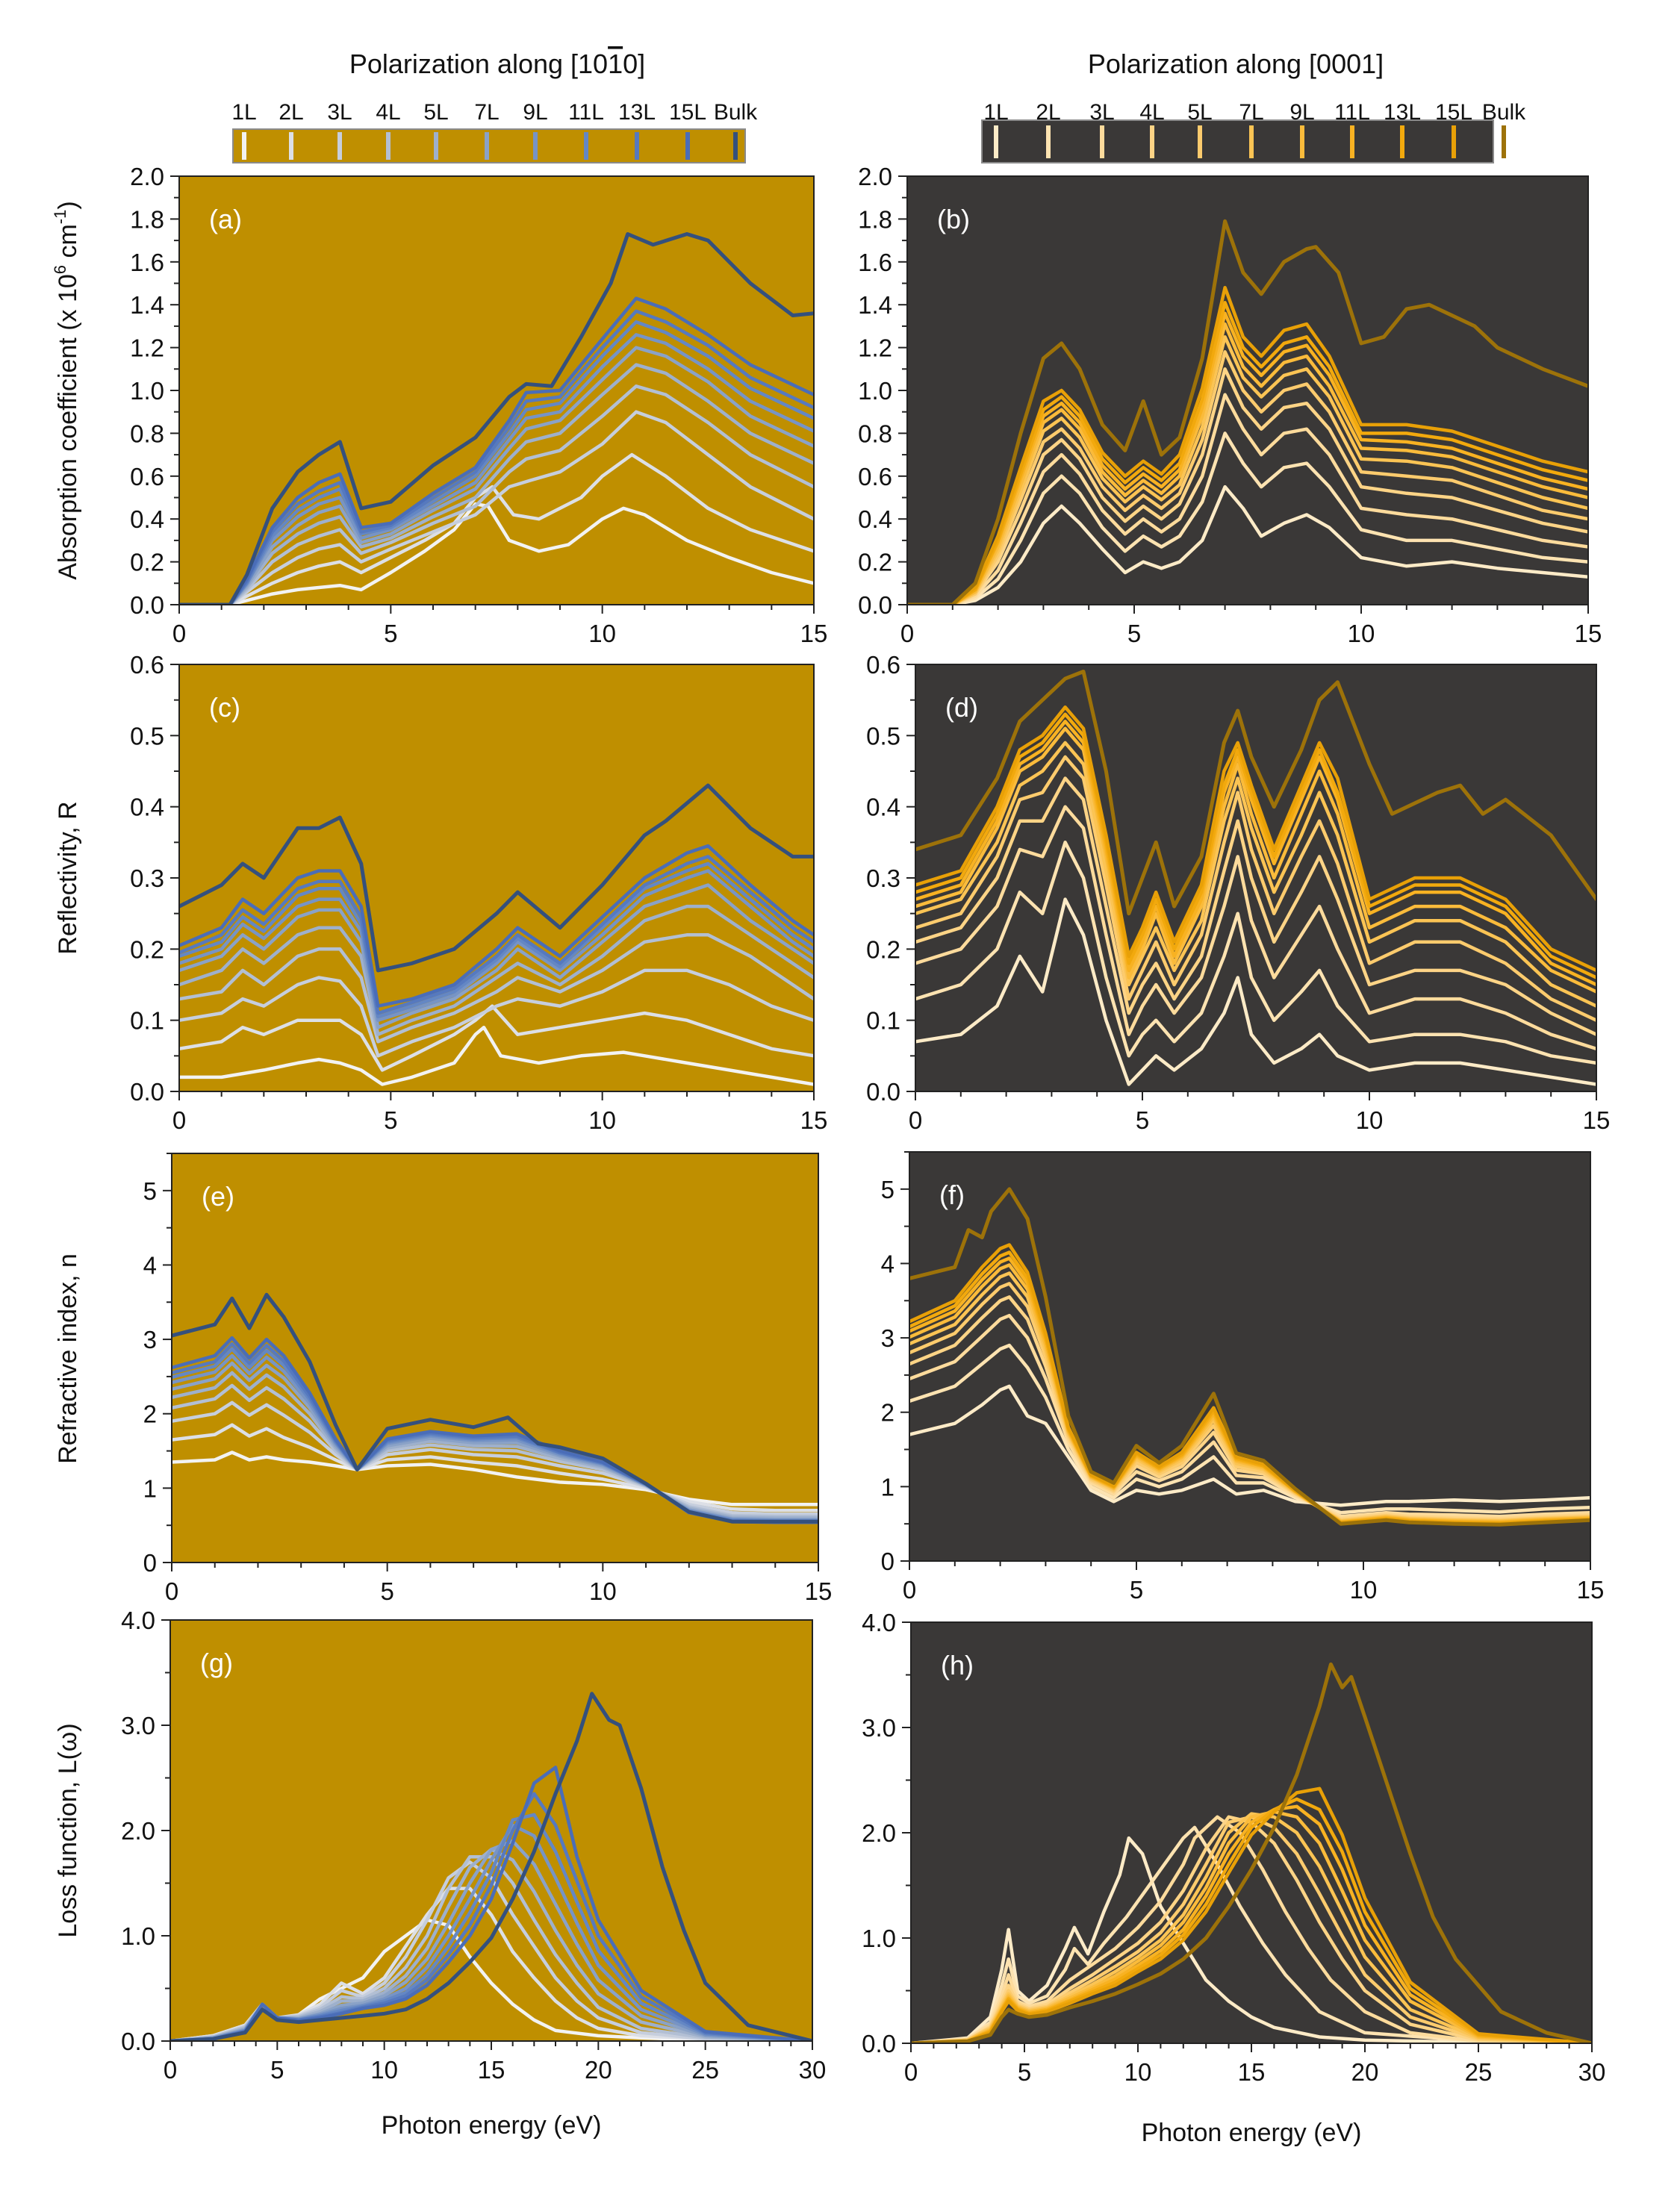 This screenshot has height=2212, width=1680. Describe the element at coordinates (225, 219) in the screenshot. I see `panel-letter: (a)` at that location.